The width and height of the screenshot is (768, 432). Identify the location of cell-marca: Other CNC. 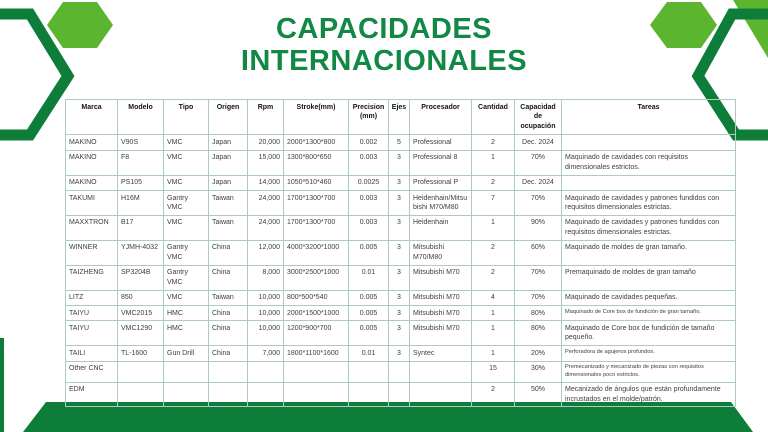
(91, 371).